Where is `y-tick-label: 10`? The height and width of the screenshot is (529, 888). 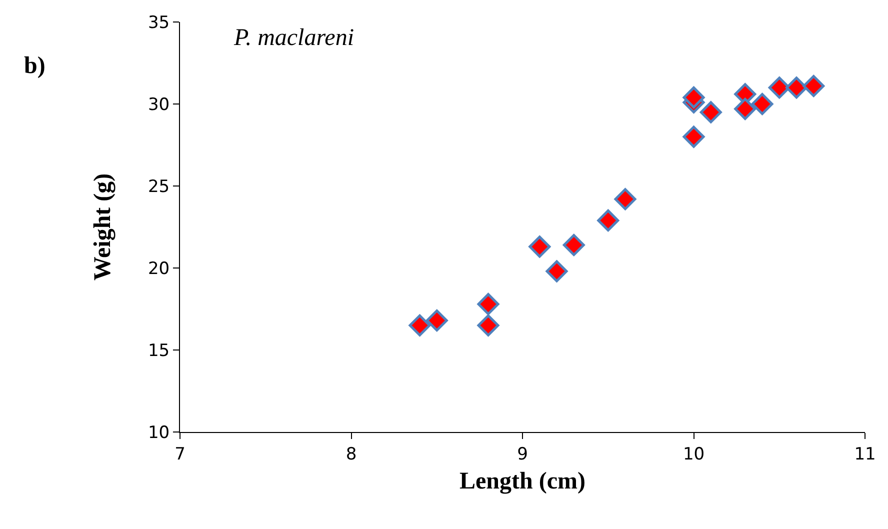
y-tick-label: 10 is located at coordinates (159, 432).